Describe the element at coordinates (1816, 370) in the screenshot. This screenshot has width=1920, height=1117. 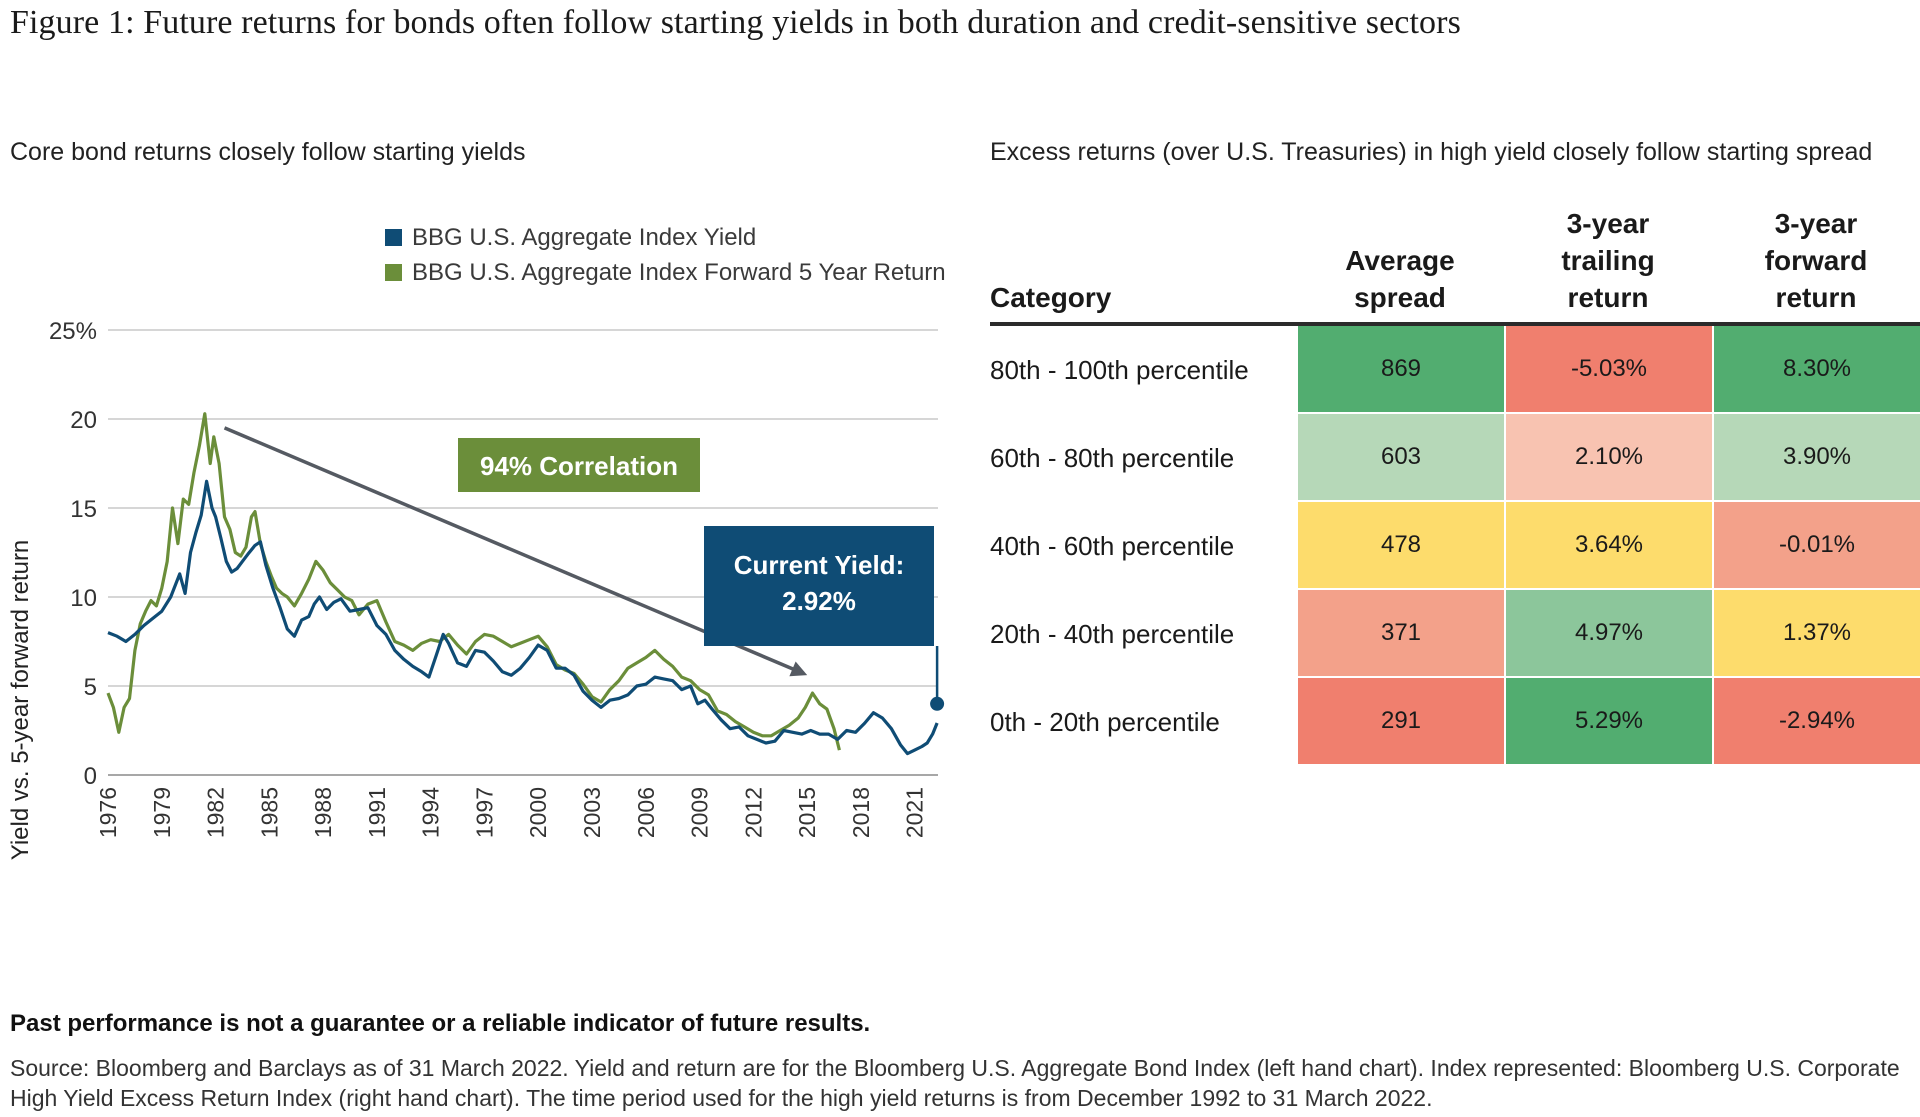
I see `cell-forward: 8.30%` at that location.